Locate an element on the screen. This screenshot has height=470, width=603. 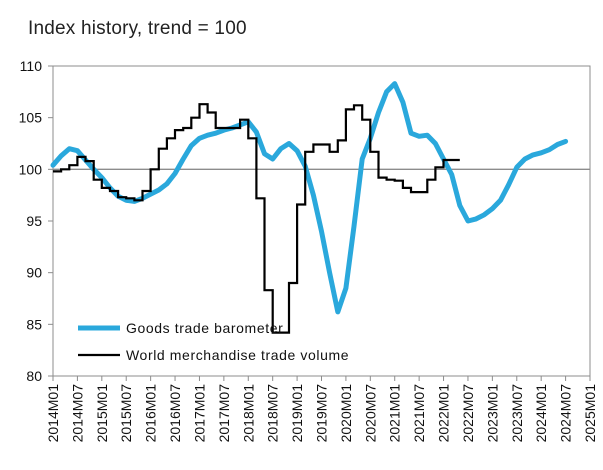
y-tick-label: 80 is located at coordinates (34, 376).